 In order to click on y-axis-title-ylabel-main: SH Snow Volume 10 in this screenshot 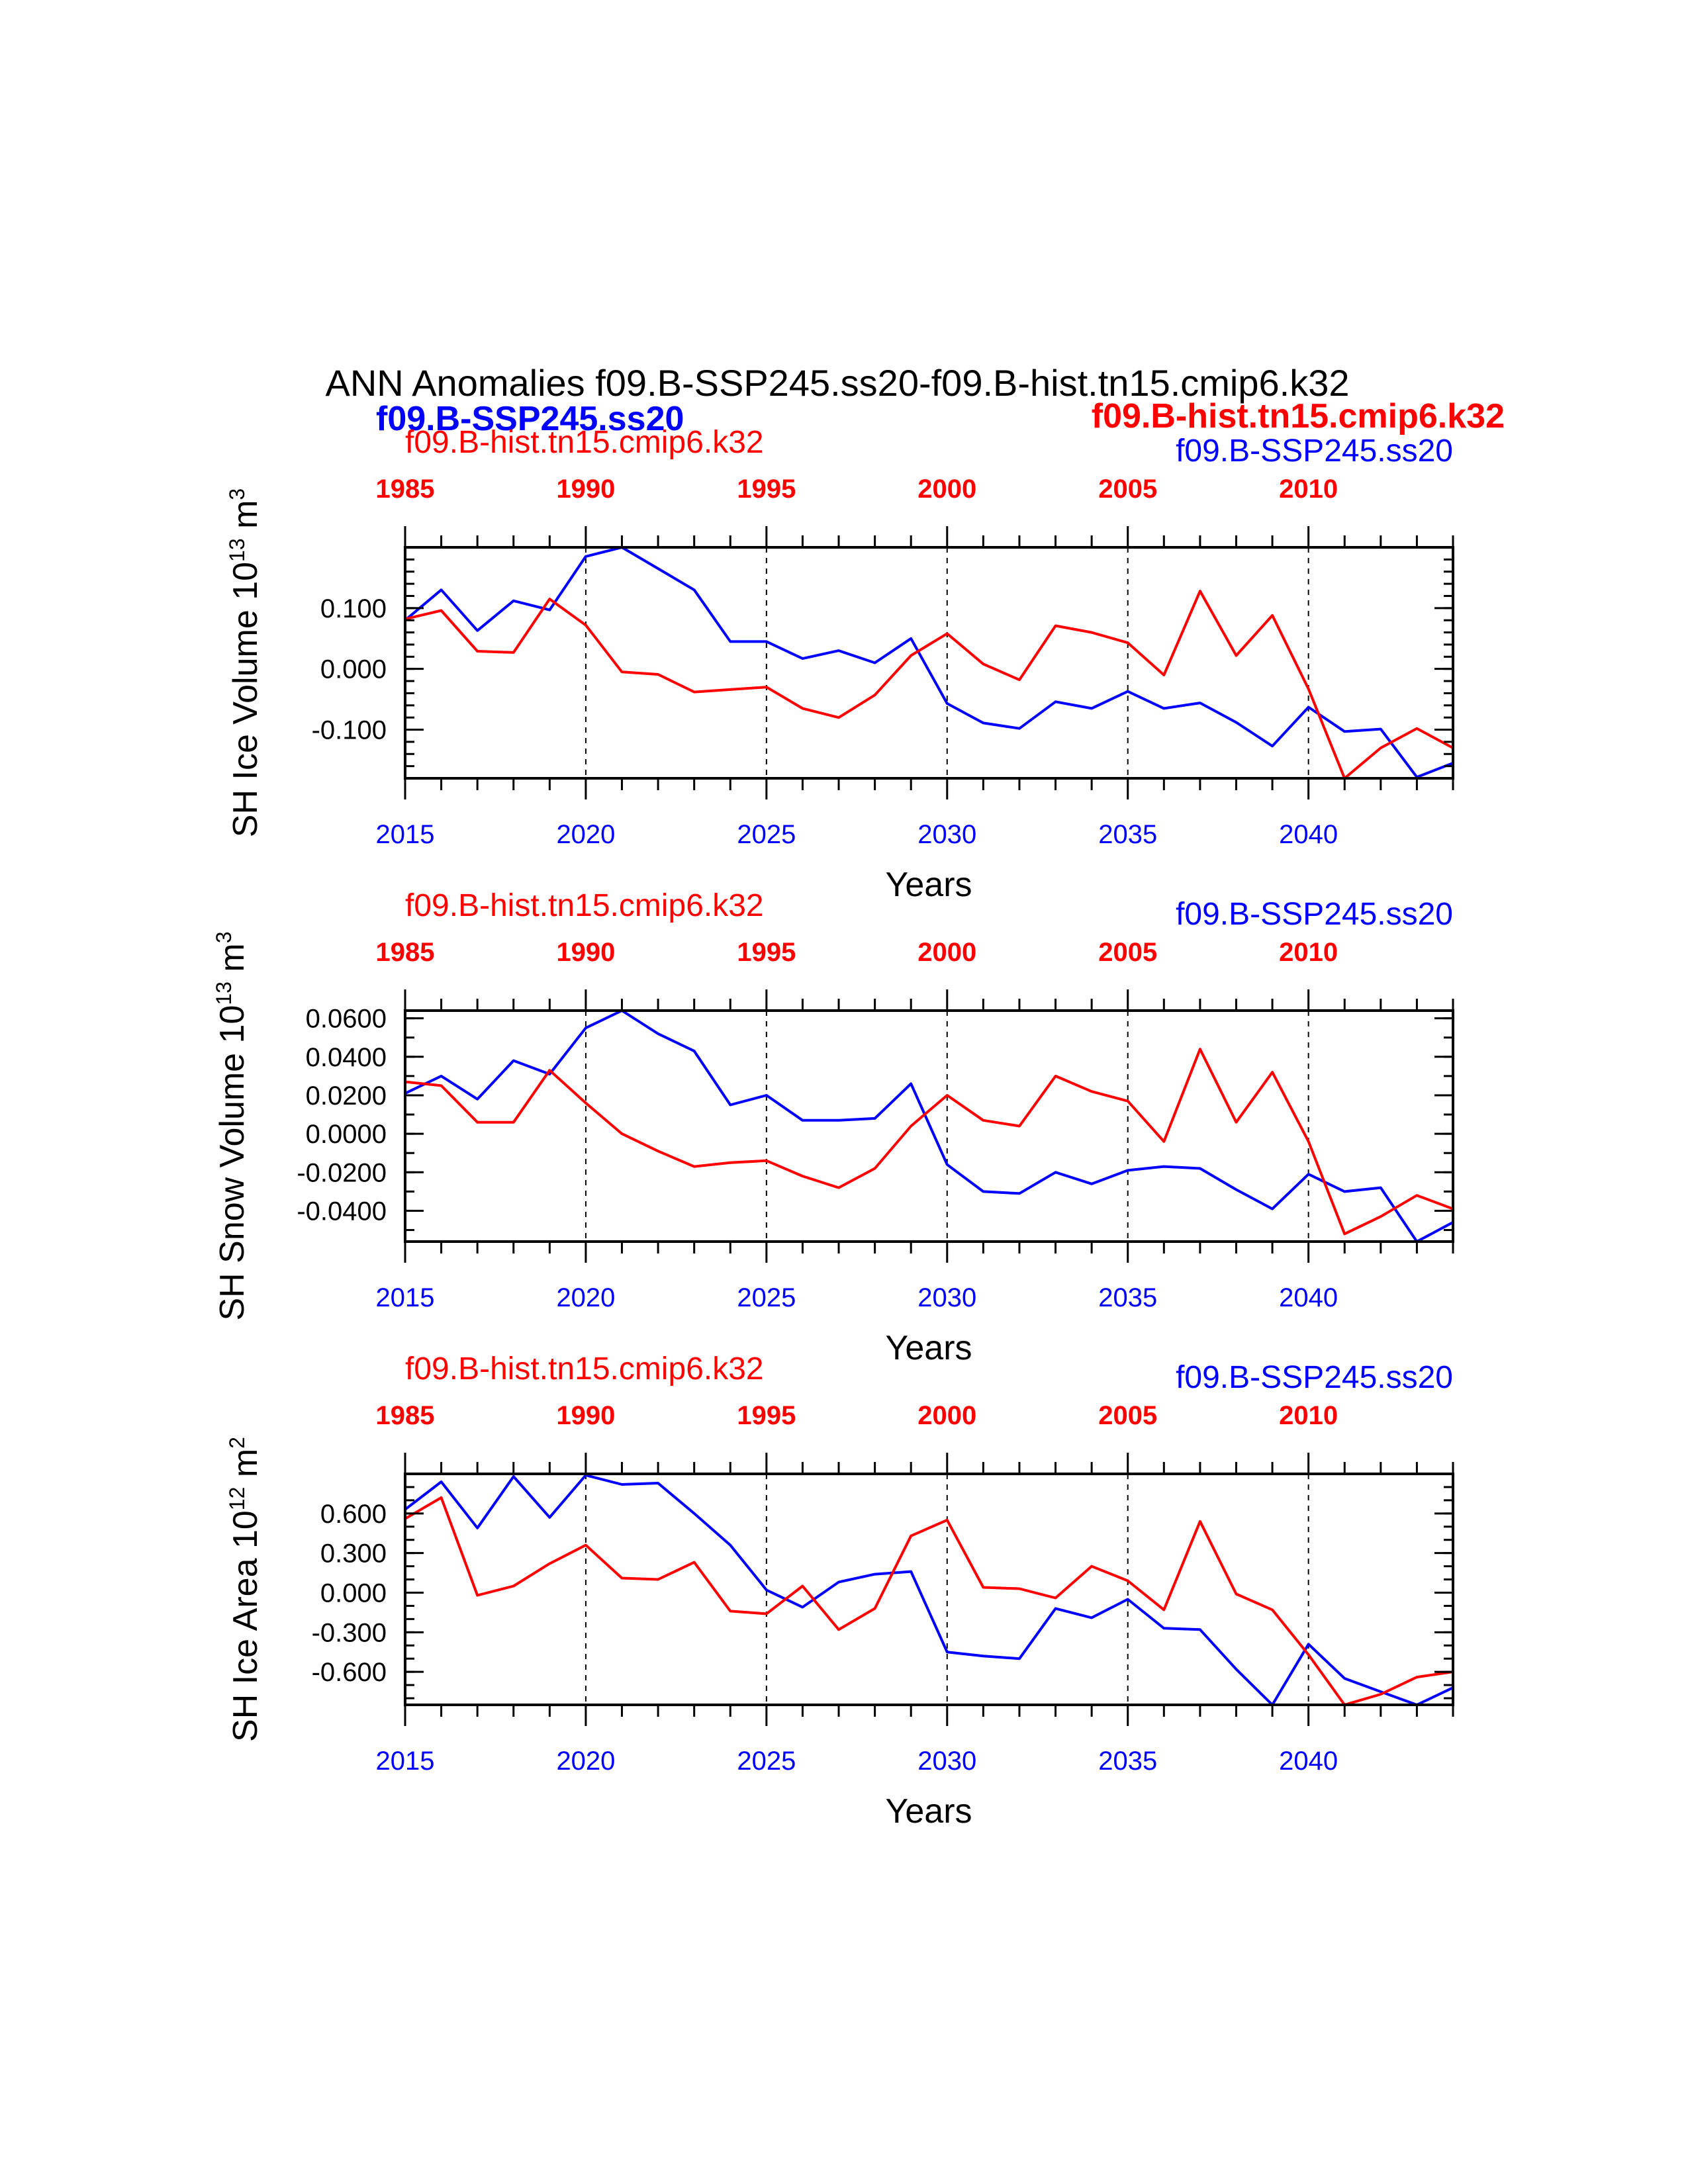, I will do `click(232, 1163)`.